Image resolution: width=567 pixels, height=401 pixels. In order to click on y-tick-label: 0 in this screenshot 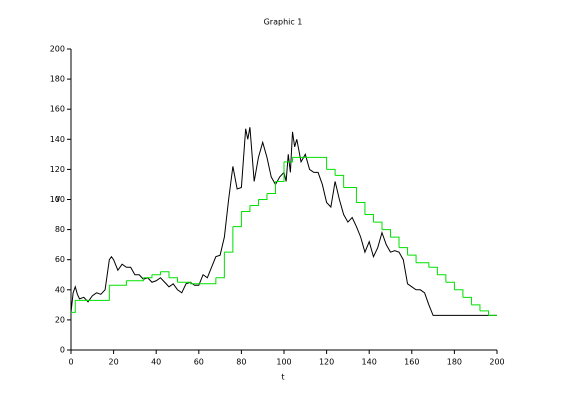, I will do `click(62, 350)`.